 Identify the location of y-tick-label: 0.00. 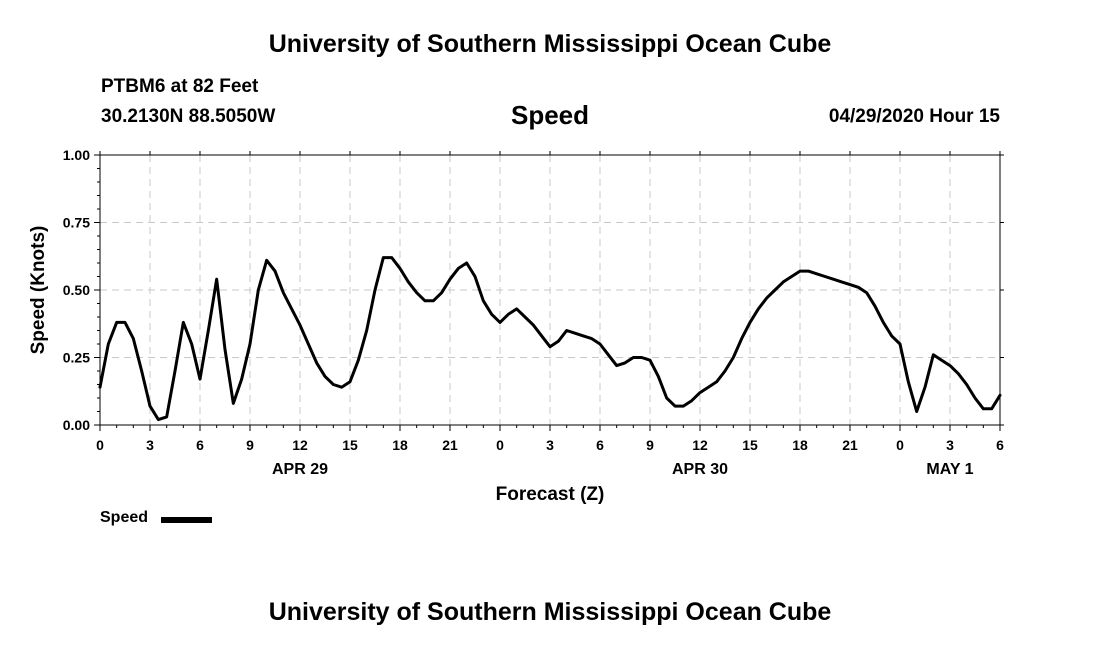
(76, 425).